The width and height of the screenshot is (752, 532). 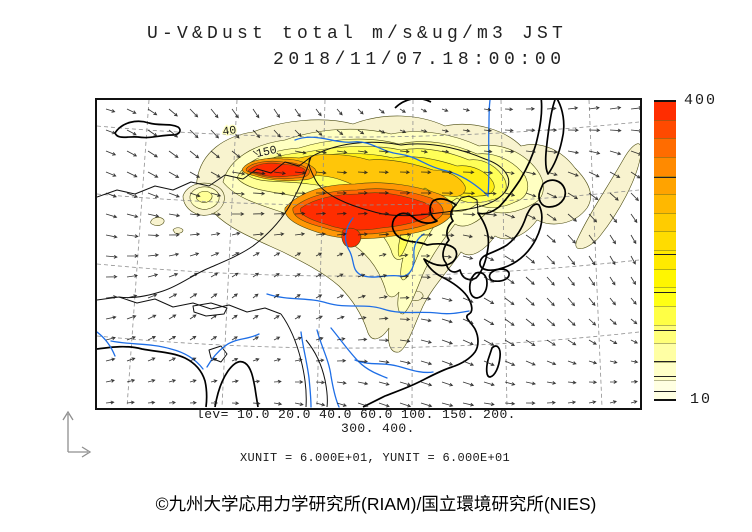 I want to click on colorbar-max-label: 400, so click(x=701, y=100).